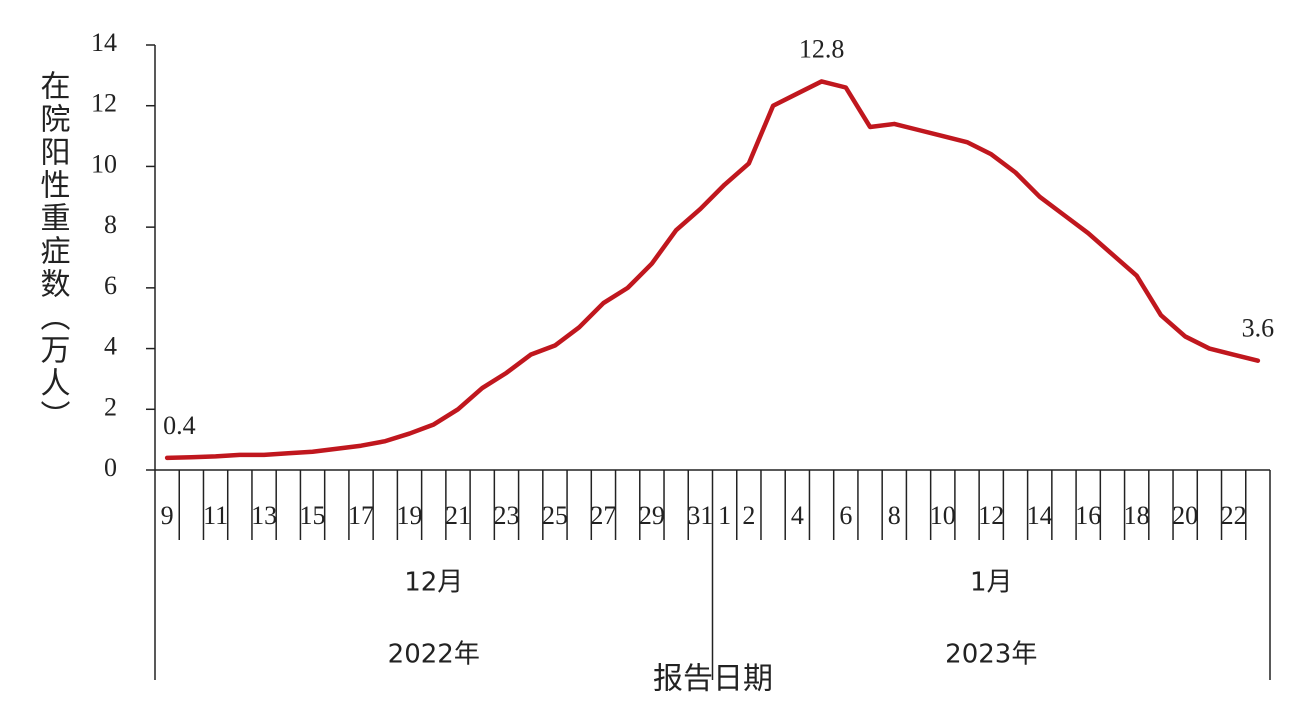 The image size is (1294, 704). What do you see at coordinates (110, 406) in the screenshot?
I see `y-tick-label: 2` at bounding box center [110, 406].